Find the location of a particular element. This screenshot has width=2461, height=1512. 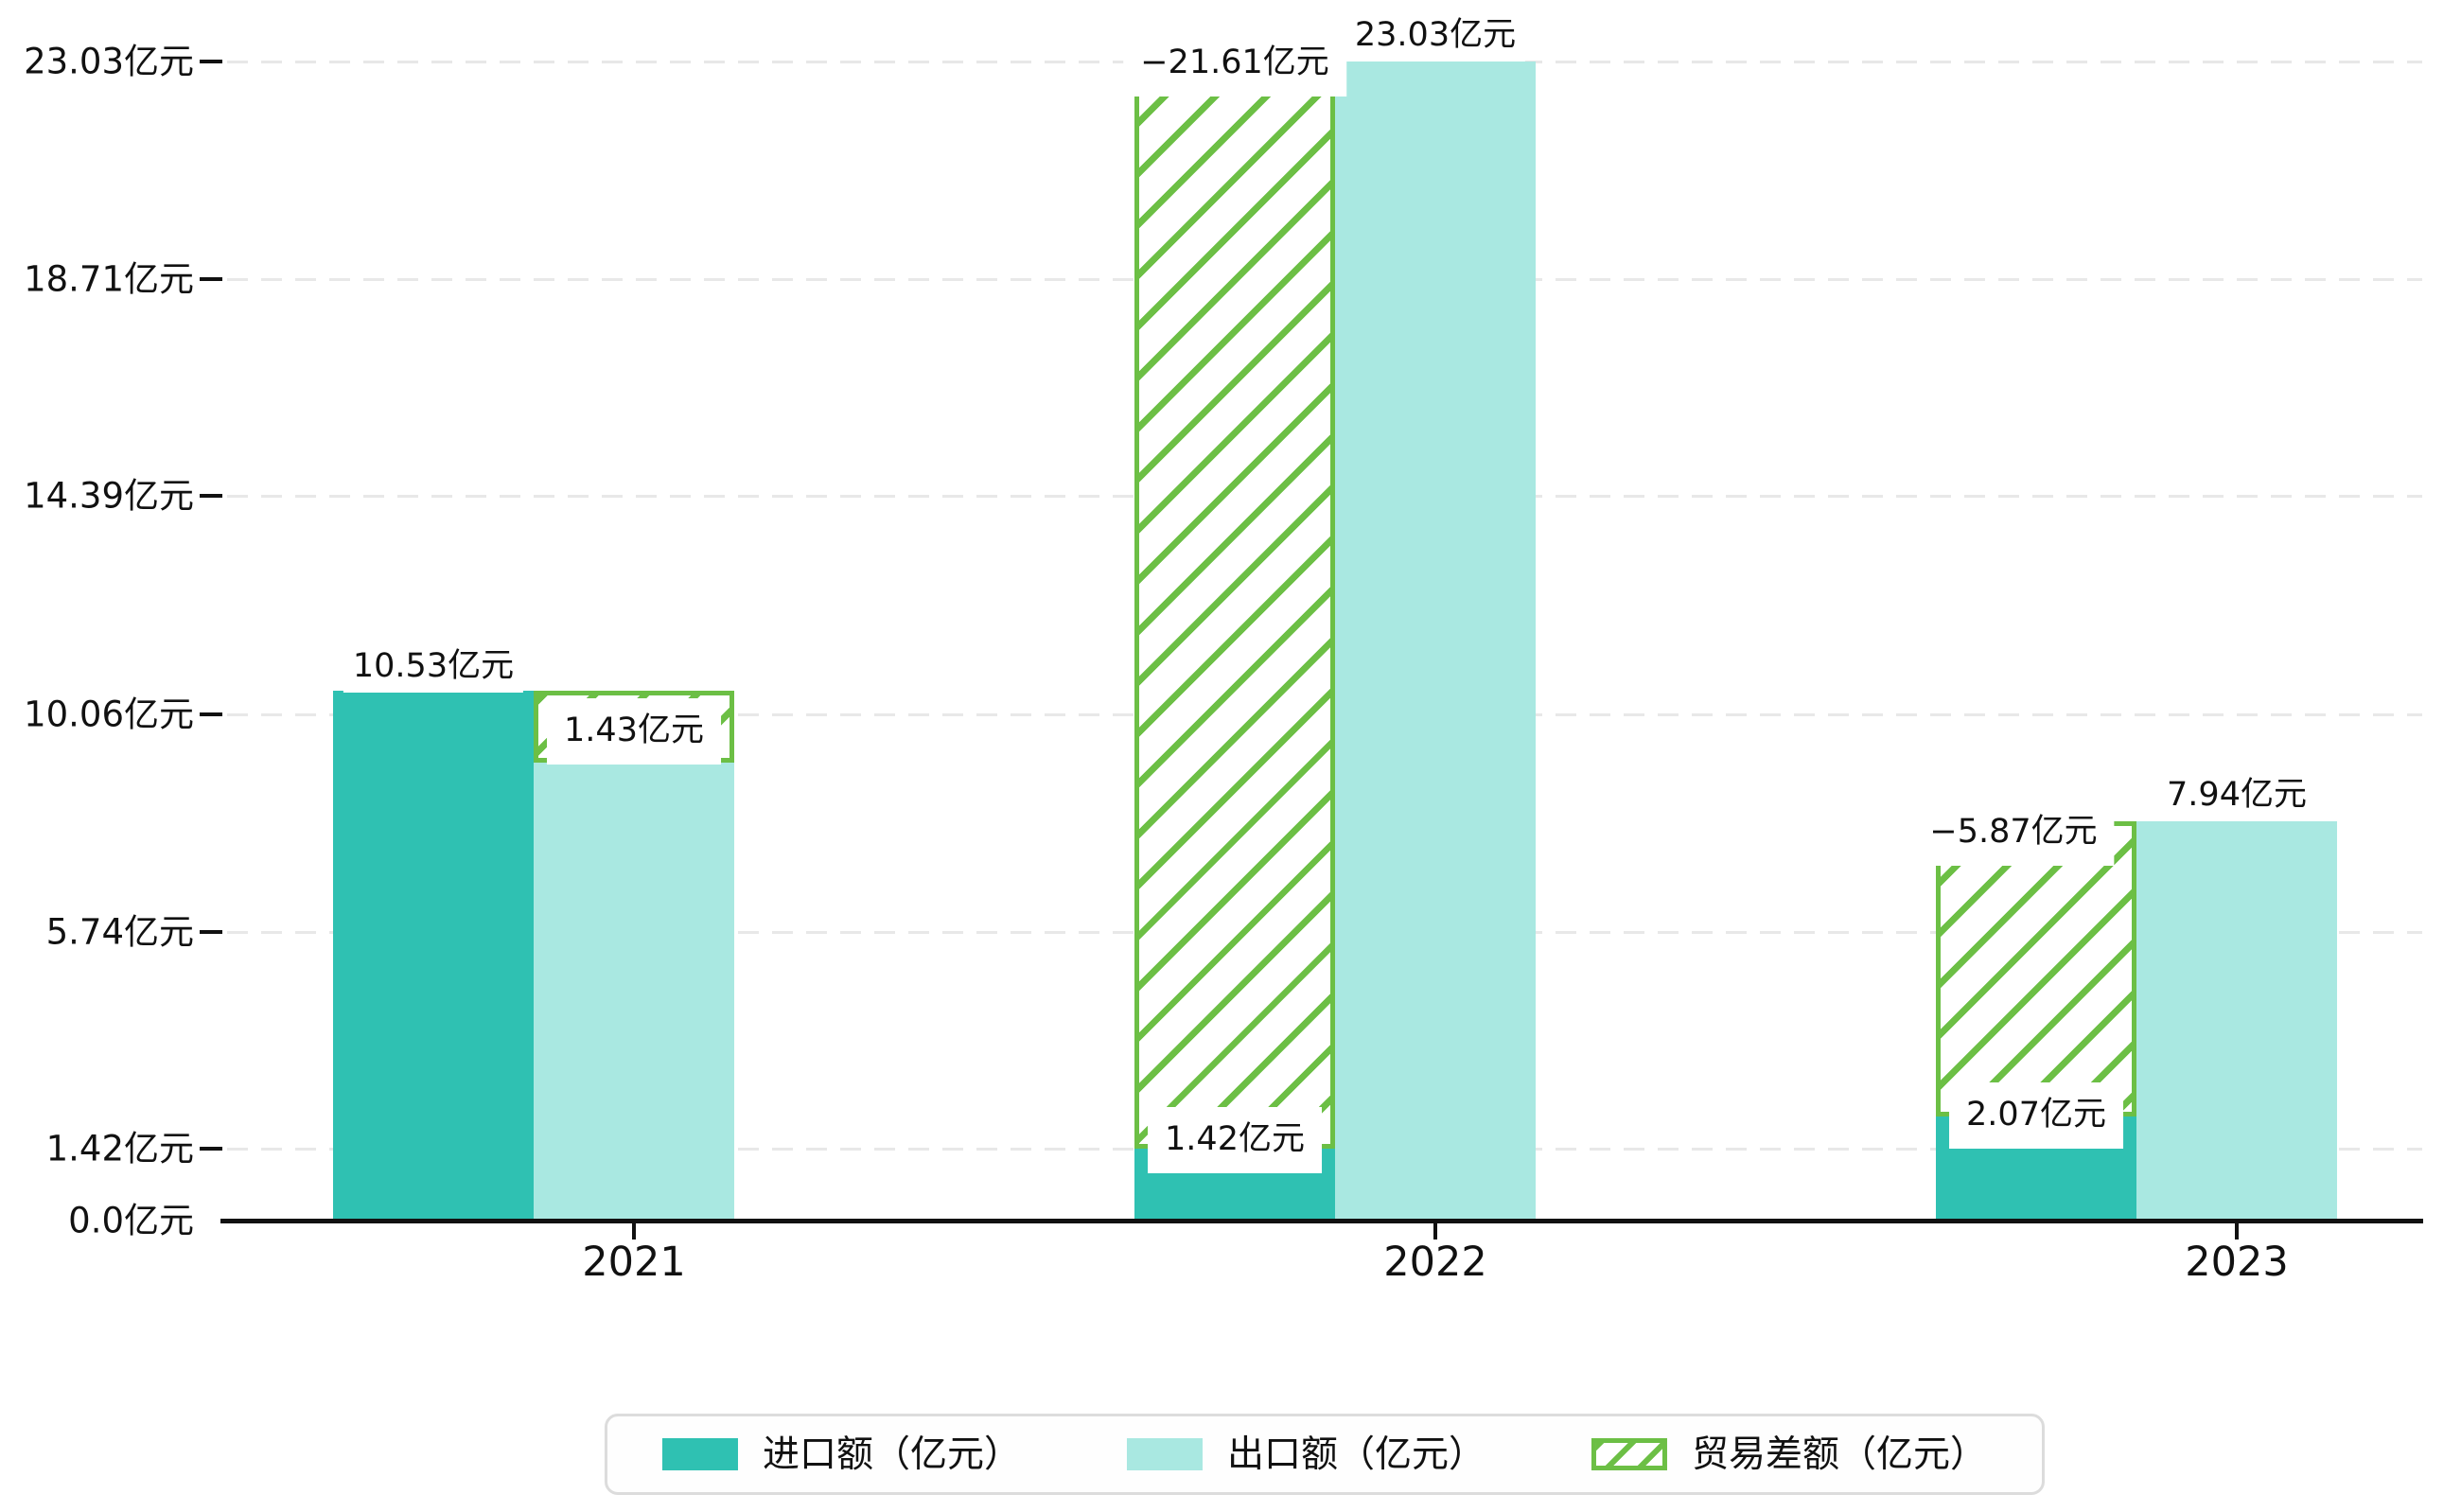

import-bar-label: 10.53亿元 is located at coordinates (433, 667).